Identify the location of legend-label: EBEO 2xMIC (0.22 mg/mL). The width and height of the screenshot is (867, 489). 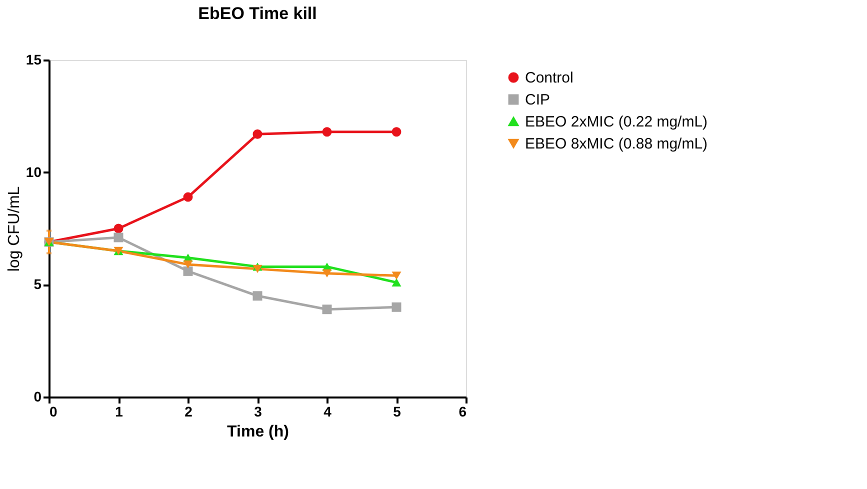
(616, 122).